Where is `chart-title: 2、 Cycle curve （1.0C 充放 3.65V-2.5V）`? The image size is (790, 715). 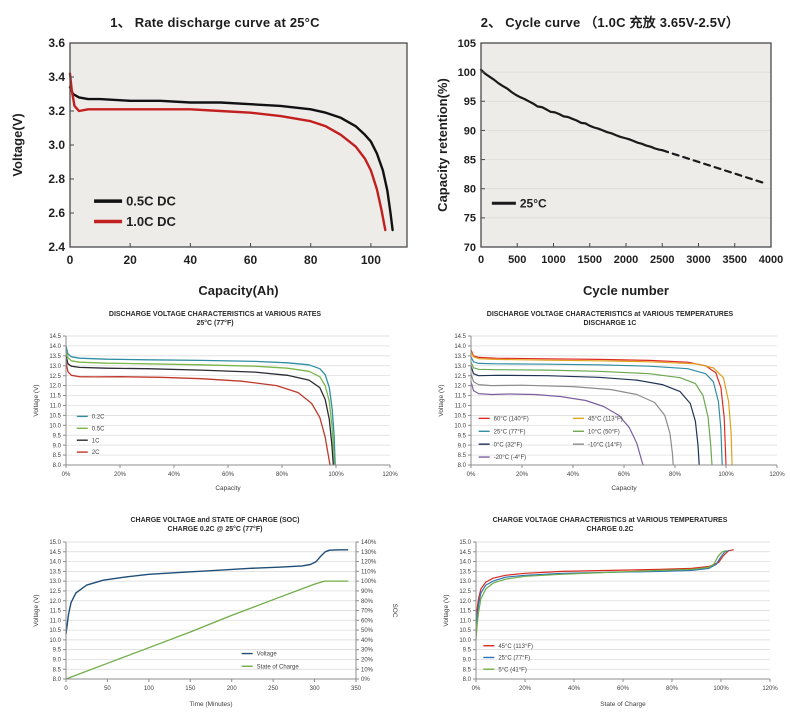
chart-title: 2、 Cycle curve （1.0C 充放 3.65V-2.5V） is located at coordinates (610, 22).